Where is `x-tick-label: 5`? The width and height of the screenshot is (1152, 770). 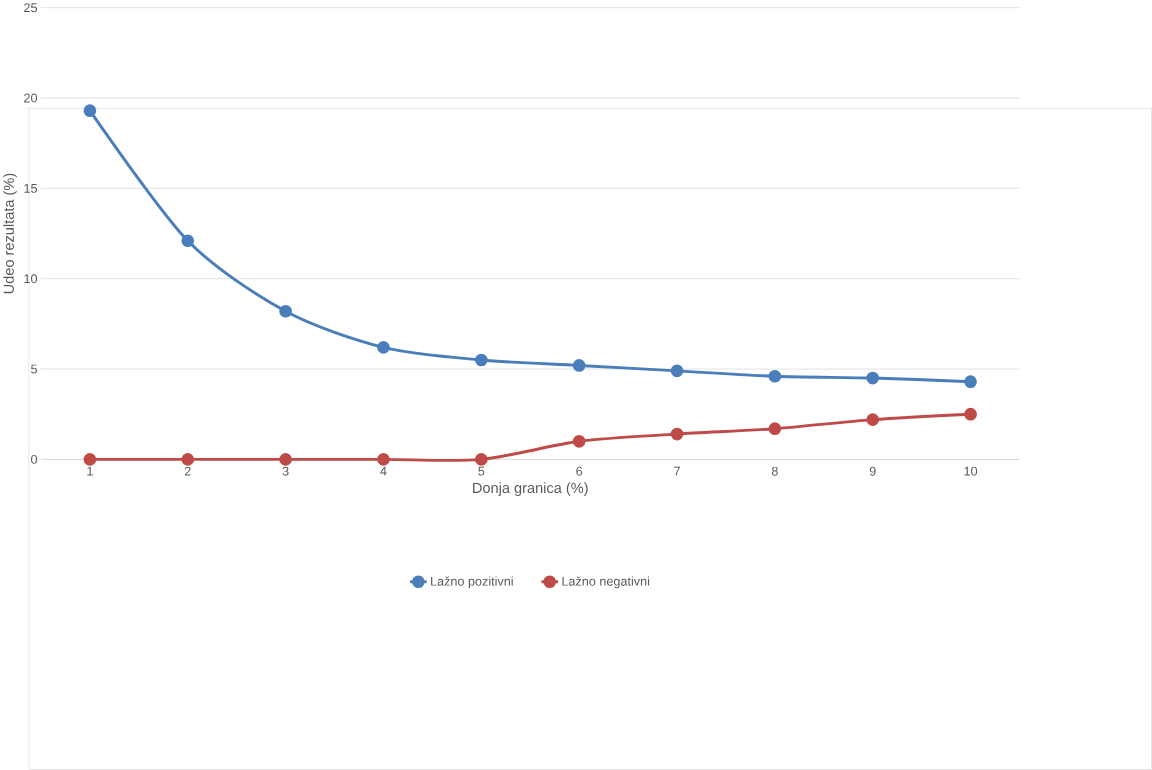
x-tick-label: 5 is located at coordinates (481, 471).